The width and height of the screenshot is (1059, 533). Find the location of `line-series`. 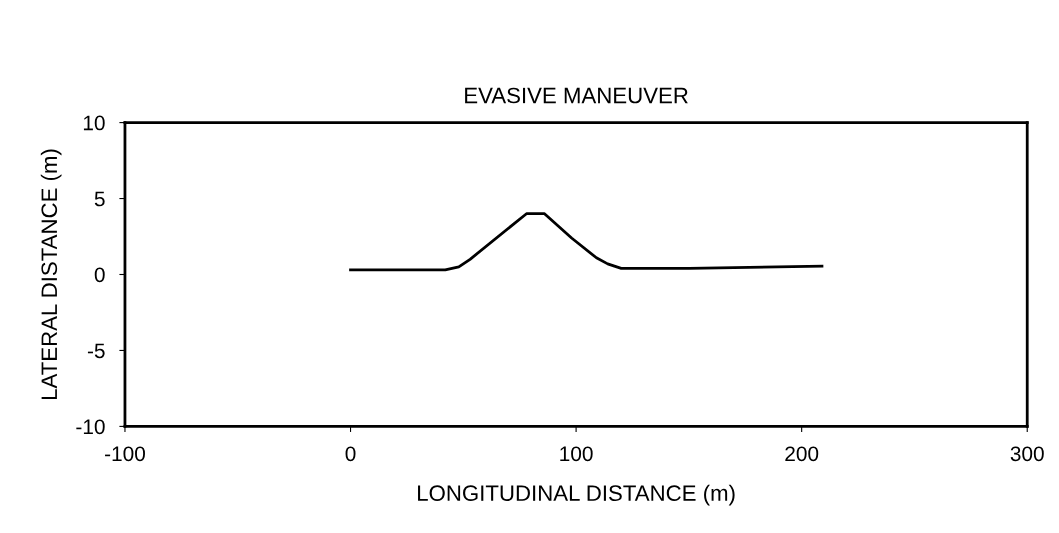

line-series is located at coordinates (586, 242).